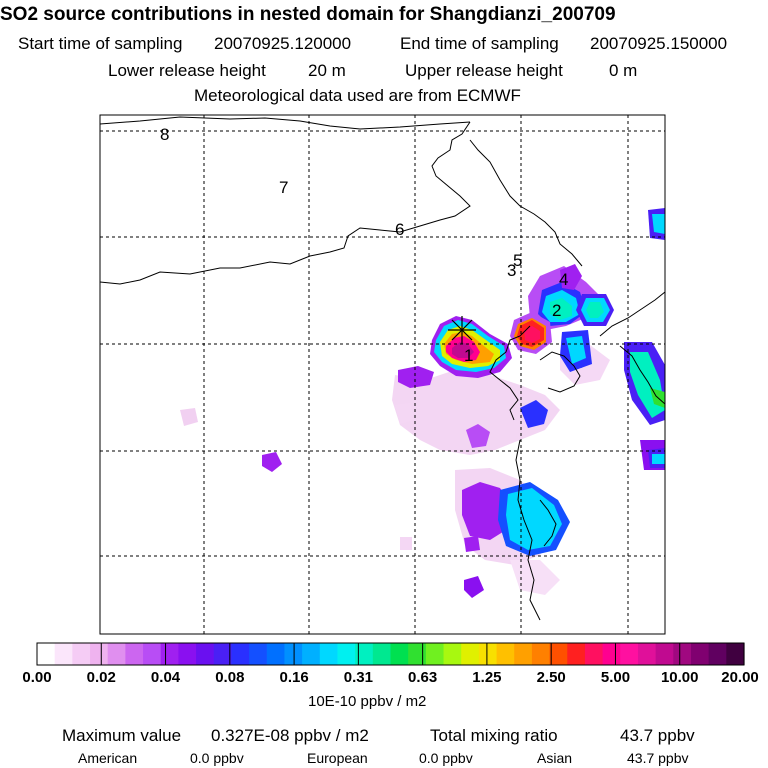  Describe the element at coordinates (423, 677) in the screenshot. I see `colorbar-tick-label: 0.63` at that location.